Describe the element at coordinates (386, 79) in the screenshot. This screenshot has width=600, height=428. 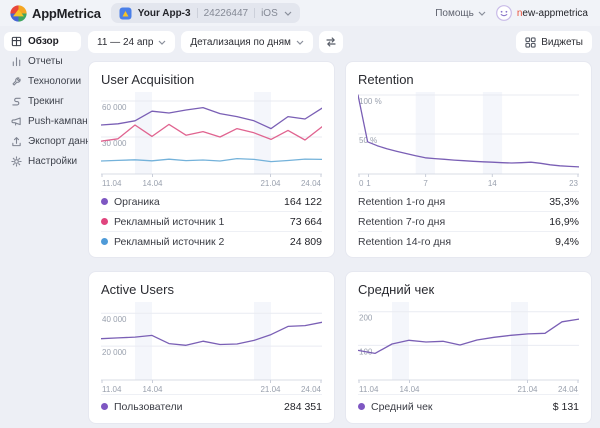
I see `card-title: Retention` at that location.